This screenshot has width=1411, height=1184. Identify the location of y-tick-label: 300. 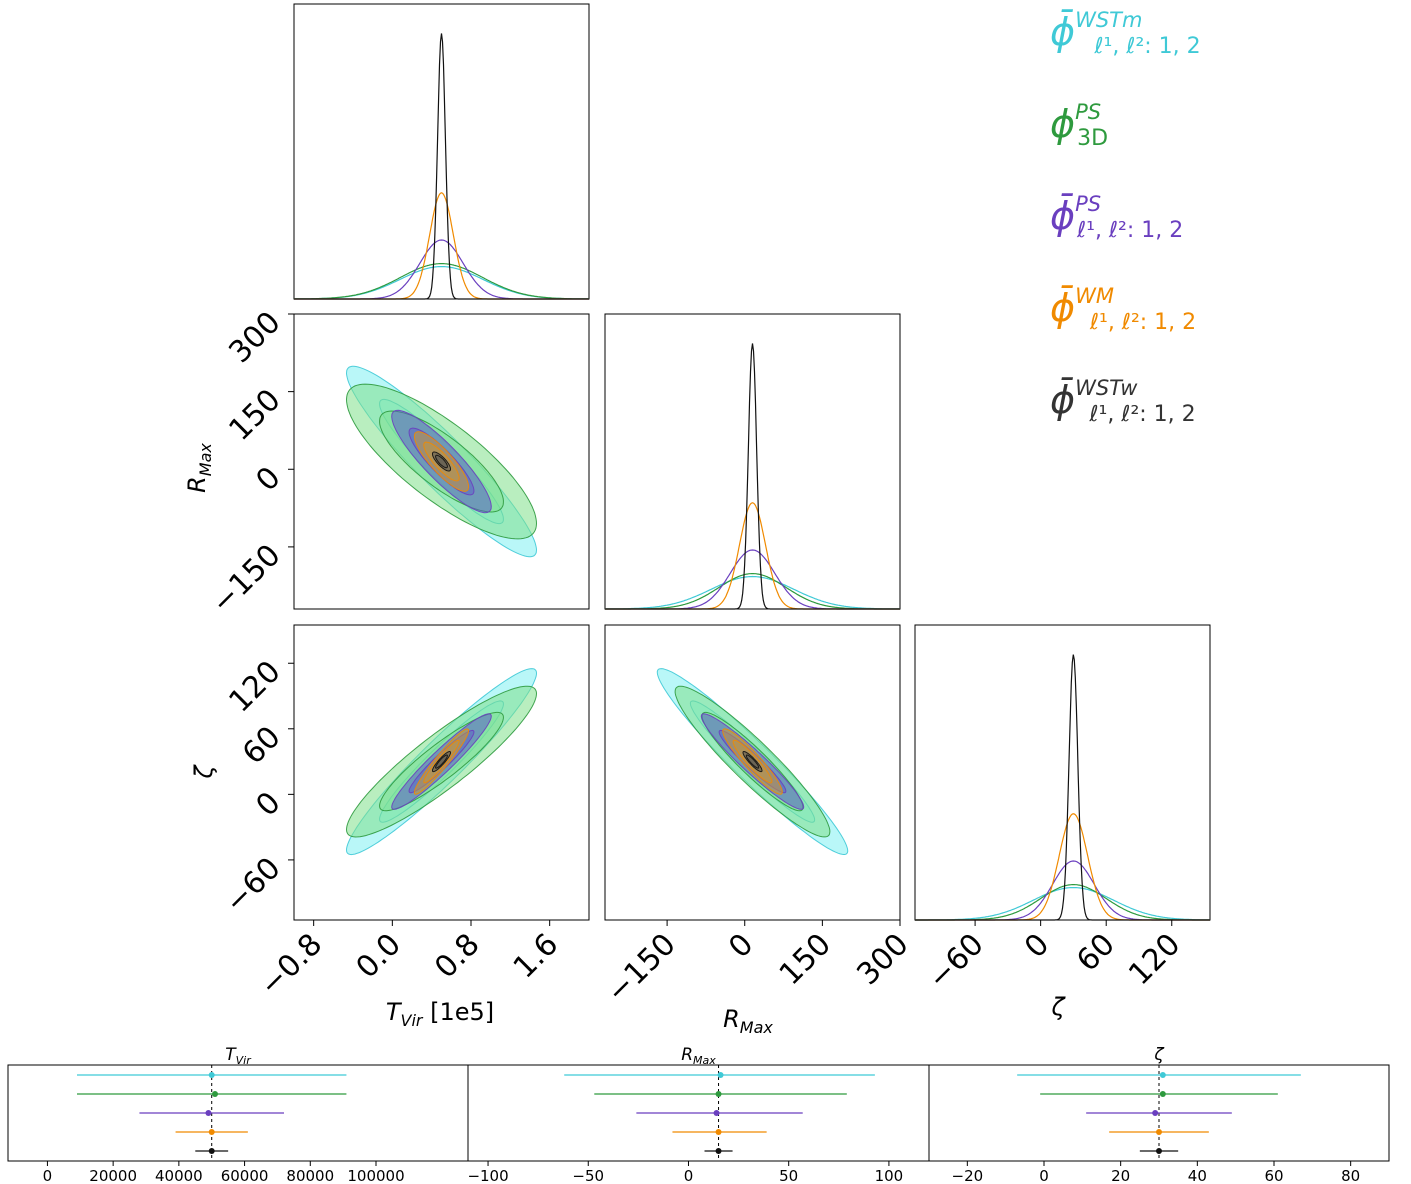
(254, 337).